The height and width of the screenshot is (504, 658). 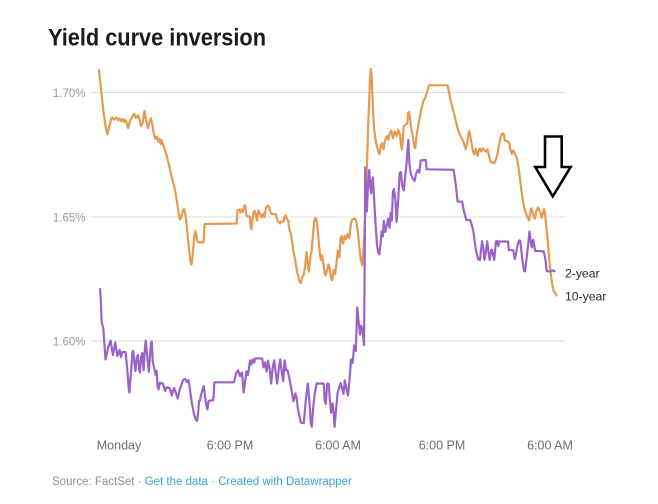 What do you see at coordinates (69, 94) in the screenshot?
I see `svg-text: 1.70%` at bounding box center [69, 94].